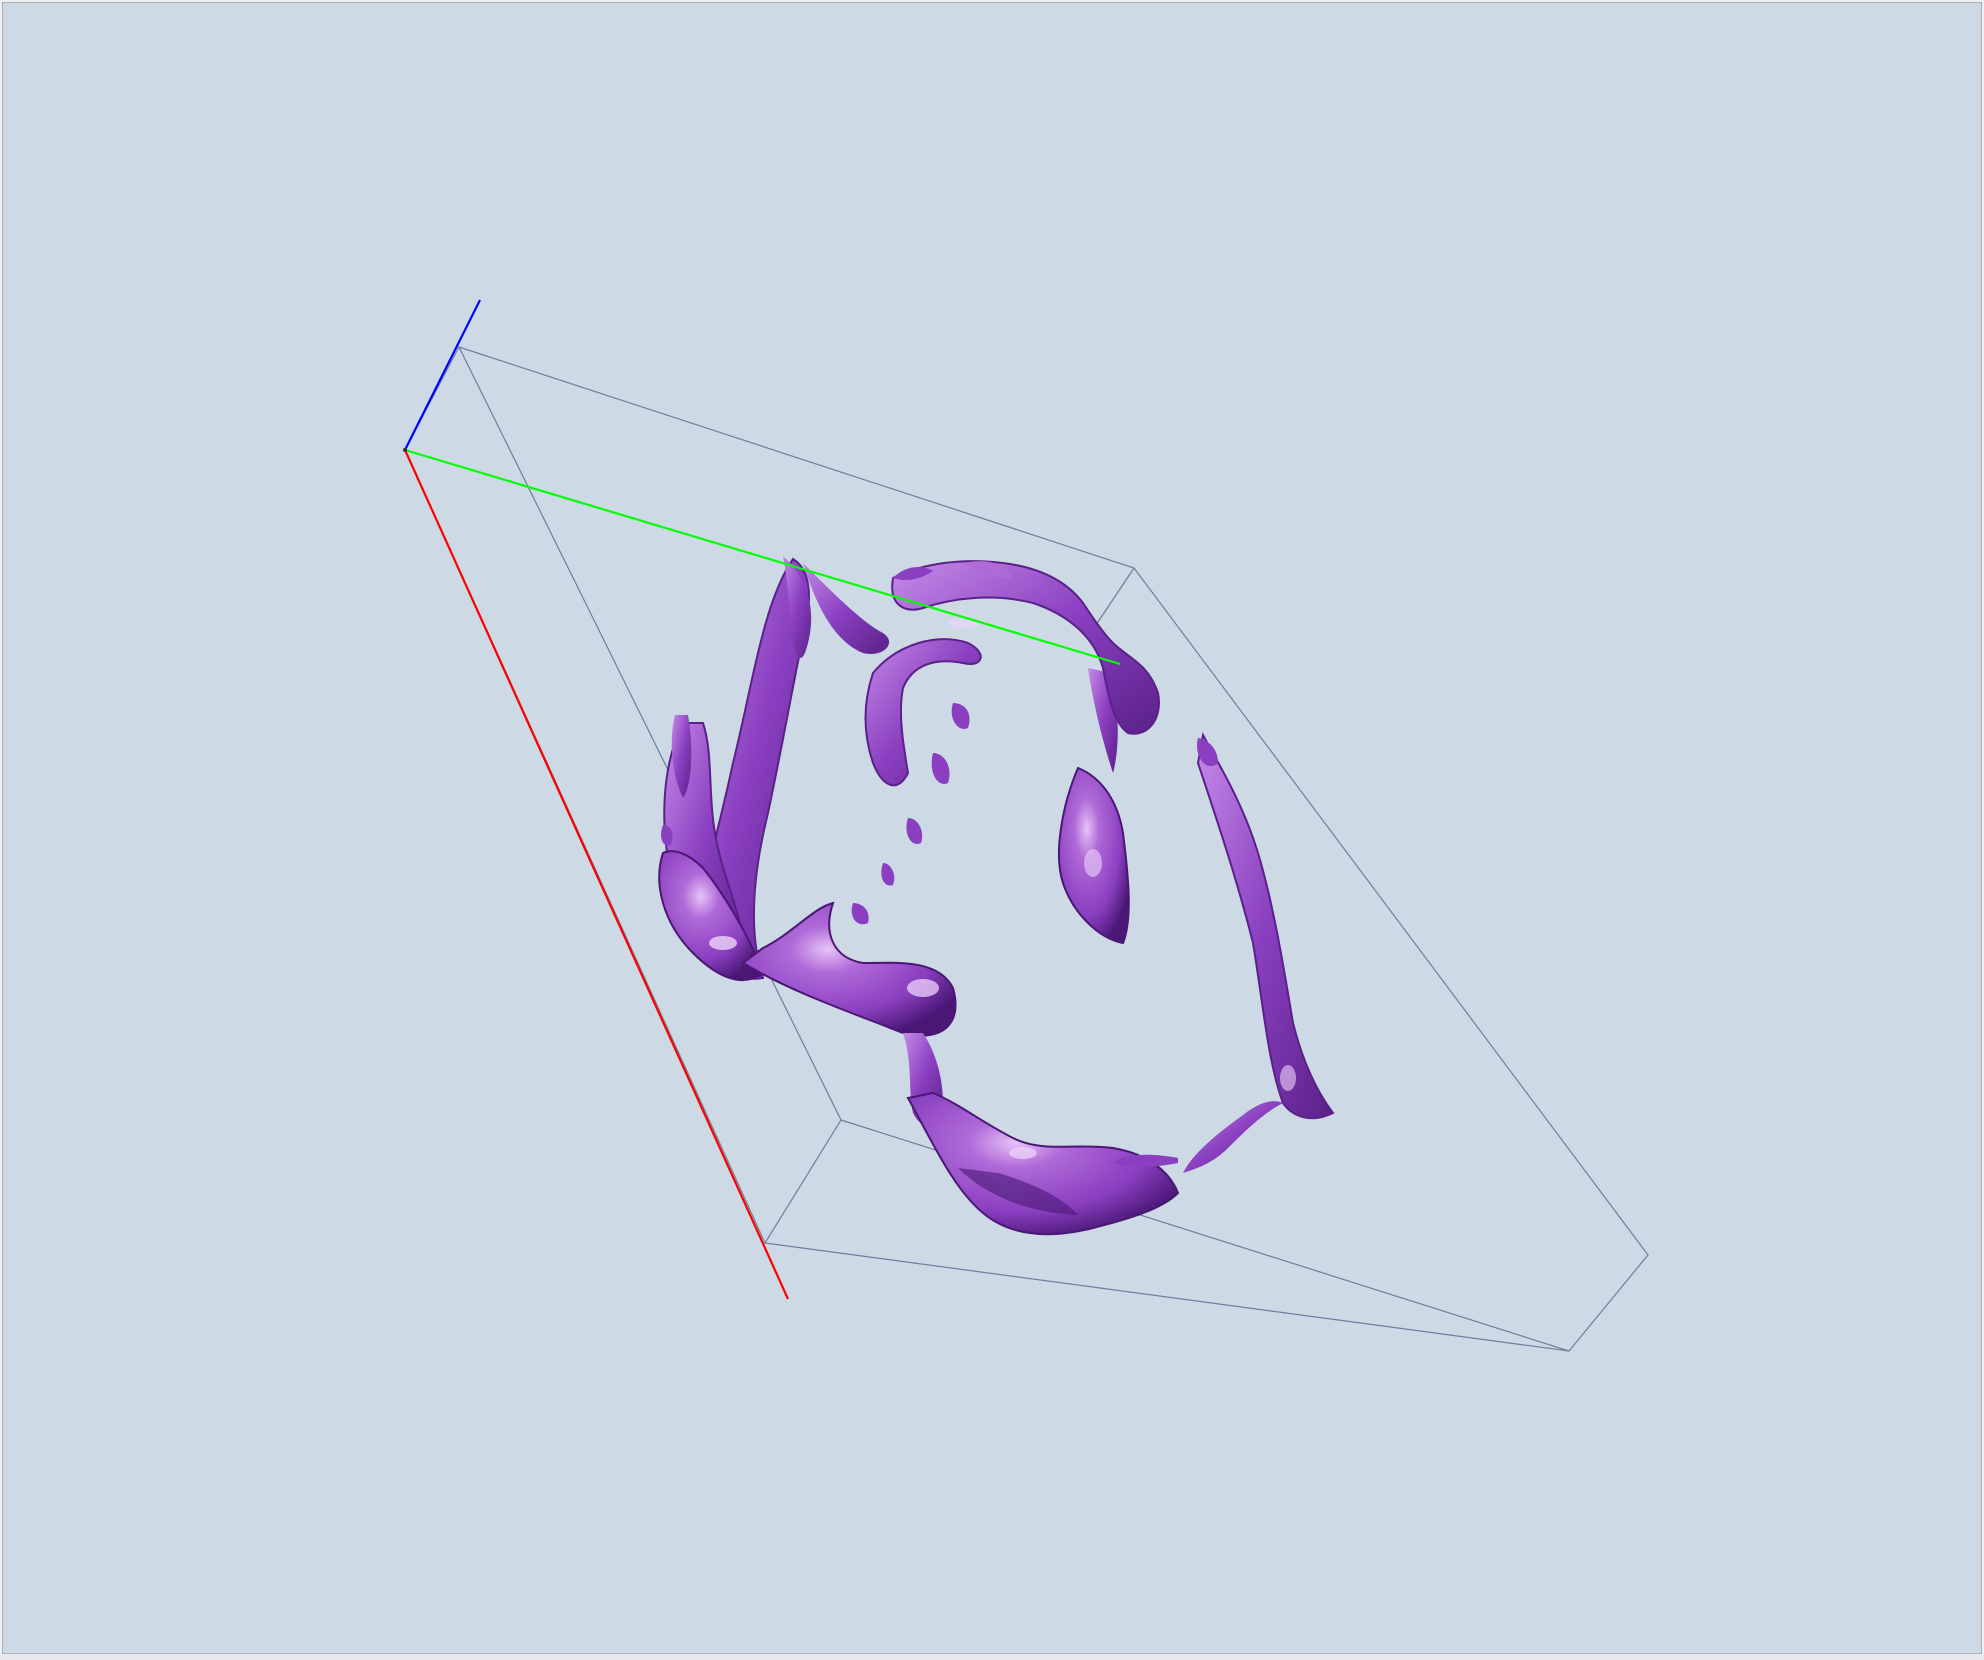  What do you see at coordinates (992, 1657) in the screenshot?
I see `window-bottom-edge` at bounding box center [992, 1657].